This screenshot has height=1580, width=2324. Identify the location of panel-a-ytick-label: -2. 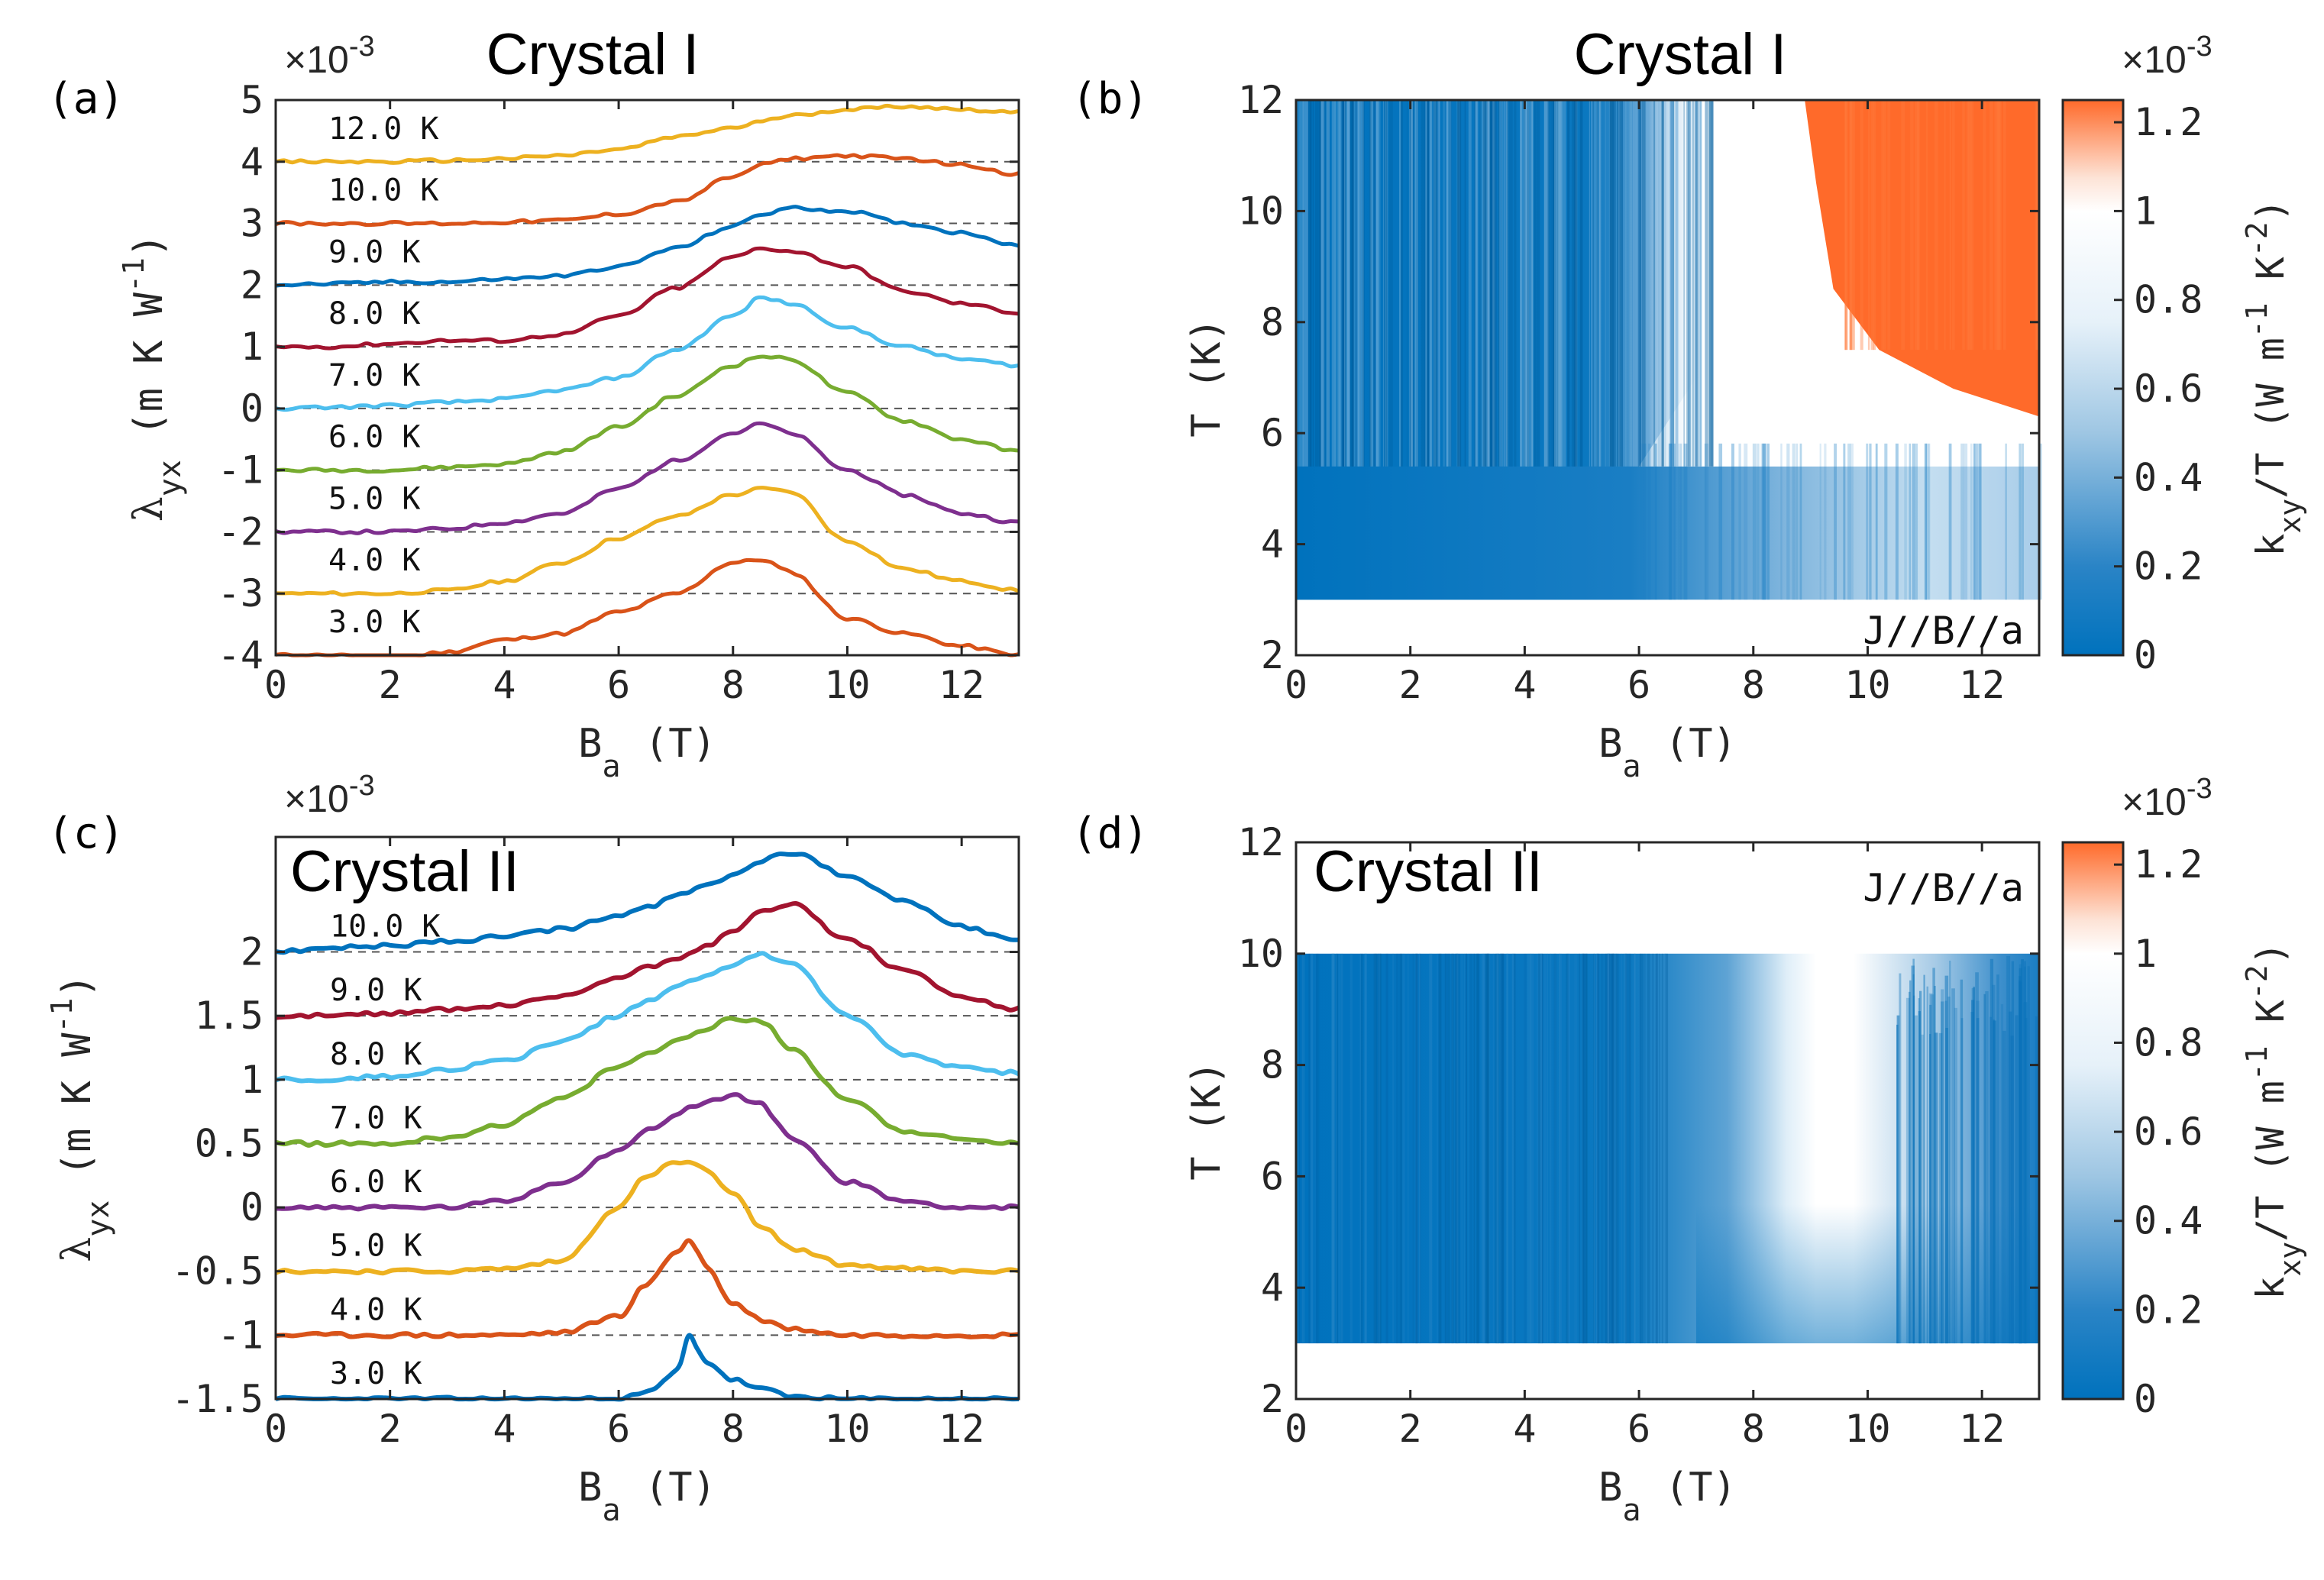
(240, 531).